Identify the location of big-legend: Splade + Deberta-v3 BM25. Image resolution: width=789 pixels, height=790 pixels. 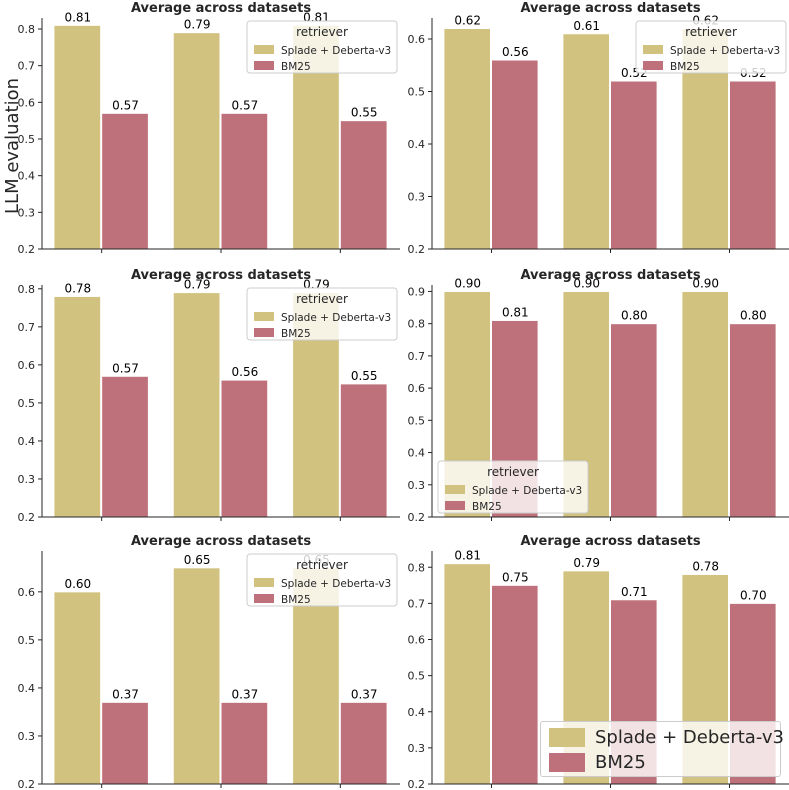
(662, 749).